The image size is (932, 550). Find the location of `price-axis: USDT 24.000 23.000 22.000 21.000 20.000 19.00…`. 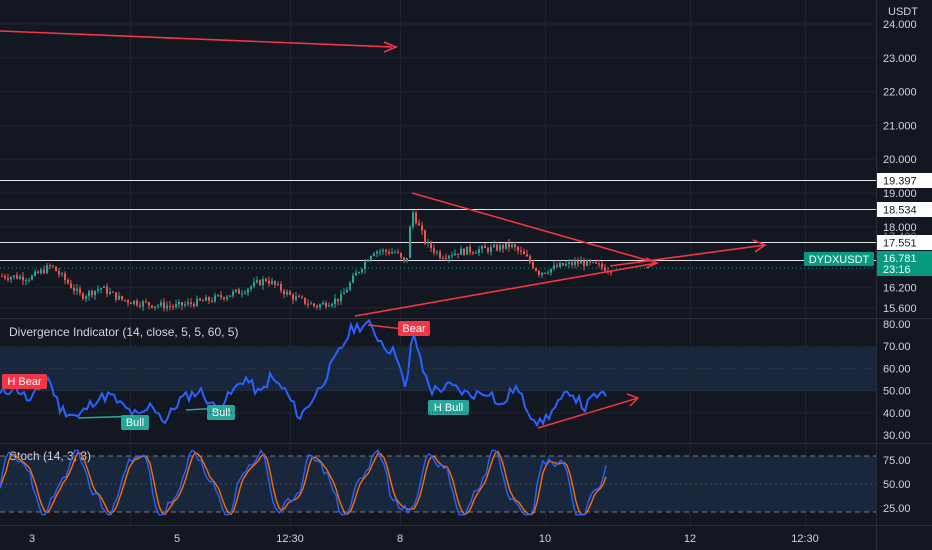

price-axis: USDT 24.000 23.000 22.000 21.000 20.000 19.00… is located at coordinates (900, 160).